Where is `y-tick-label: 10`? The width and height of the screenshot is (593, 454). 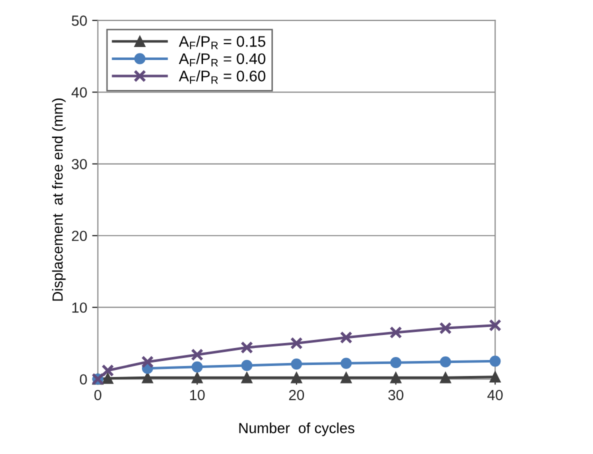
y-tick-label: 10 is located at coordinates (79, 307).